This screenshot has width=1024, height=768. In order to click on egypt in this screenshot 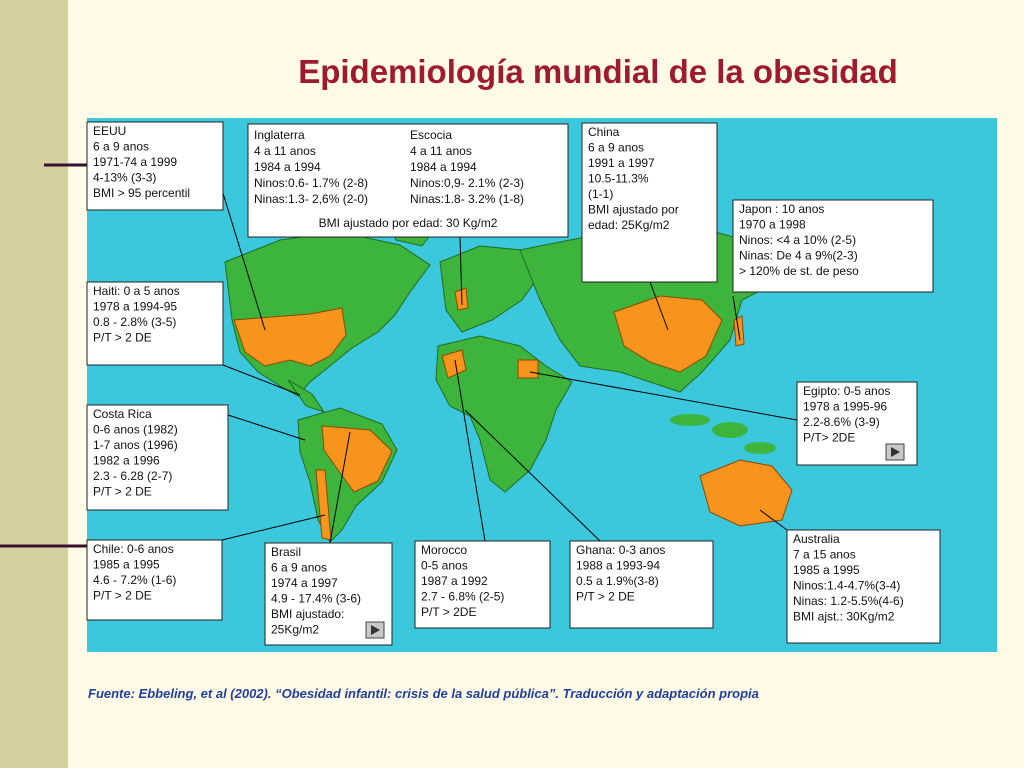, I will do `click(528, 369)`.